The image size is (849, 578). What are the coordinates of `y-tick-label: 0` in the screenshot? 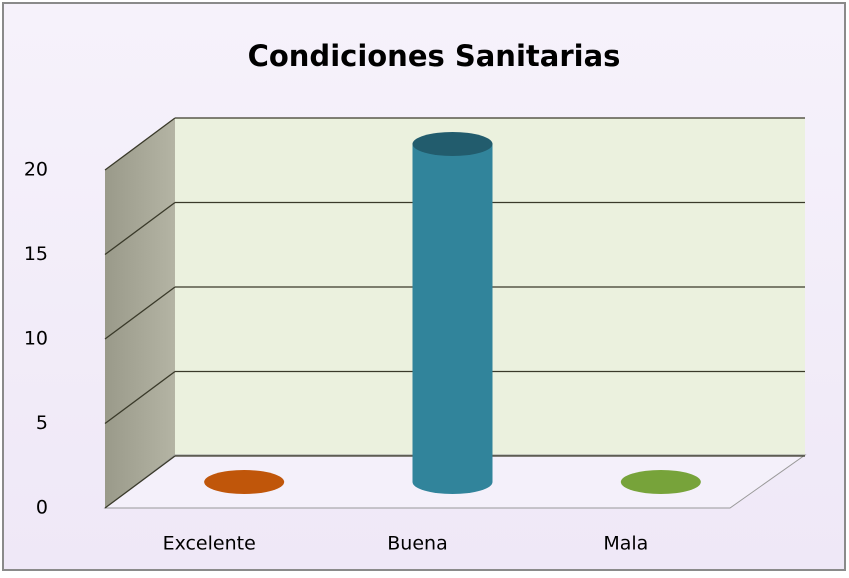 It's located at (42, 508).